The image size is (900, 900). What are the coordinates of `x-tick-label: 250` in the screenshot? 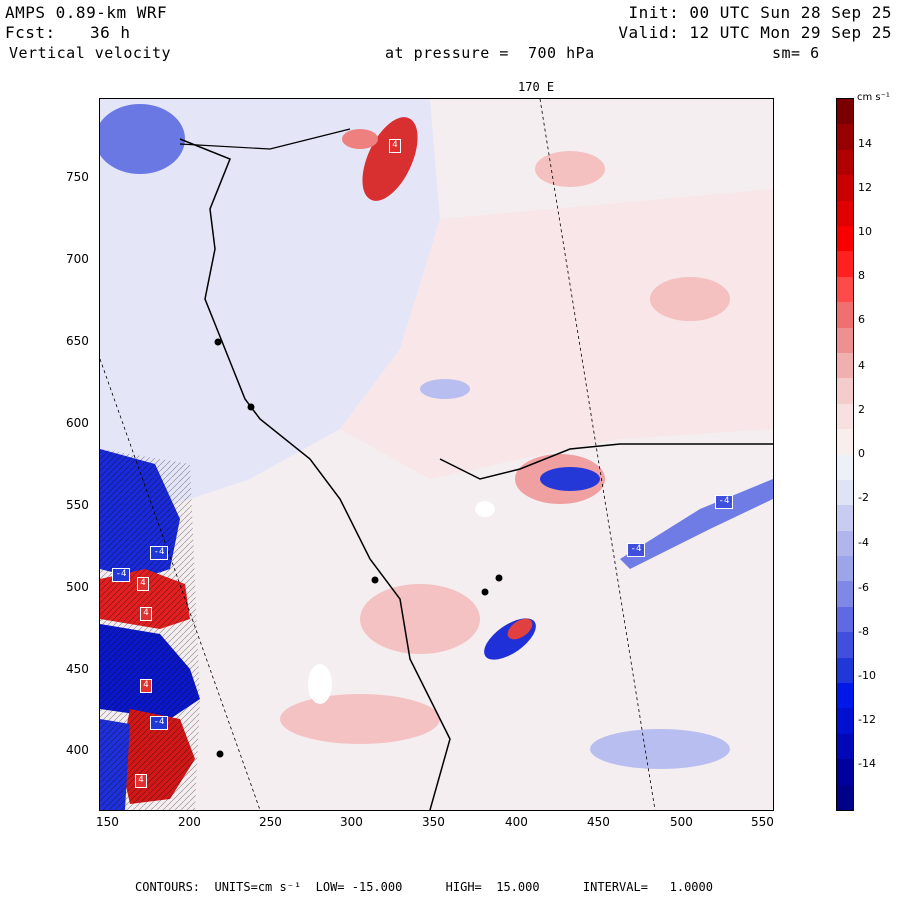 It's located at (270, 822).